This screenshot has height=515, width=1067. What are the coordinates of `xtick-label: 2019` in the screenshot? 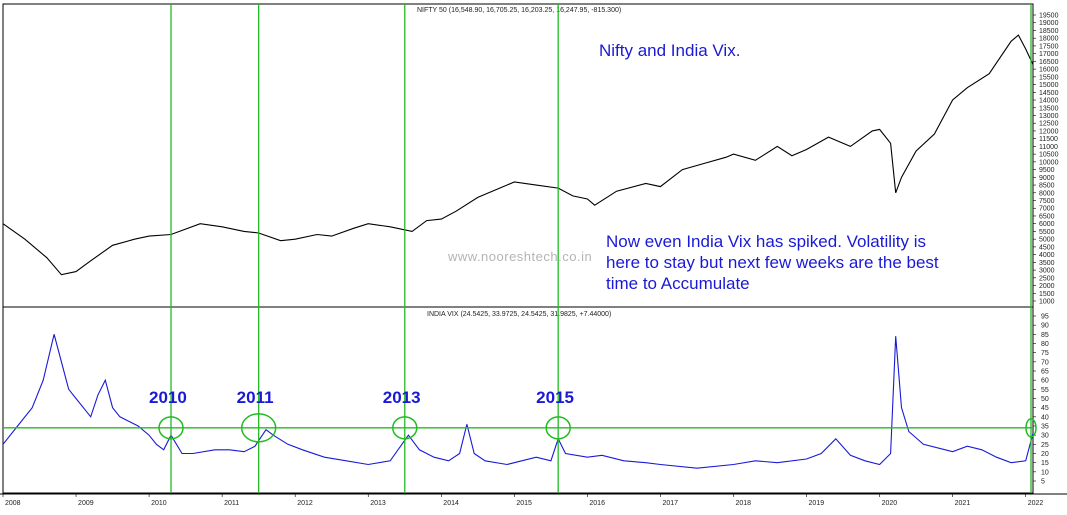 It's located at (817, 503).